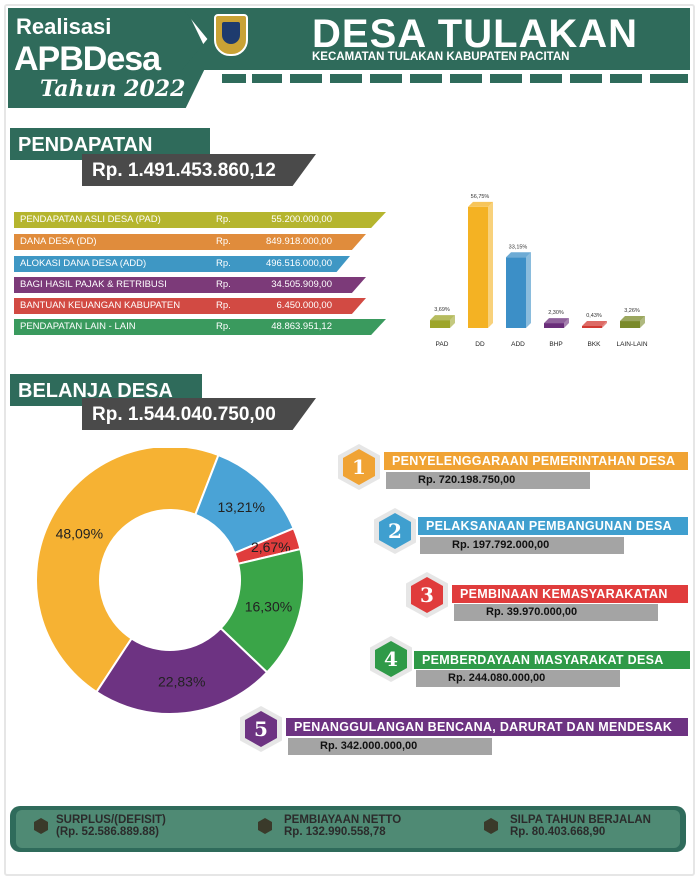 The image size is (699, 880). What do you see at coordinates (480, 197) in the screenshot?
I see `bar-value-label: 56,75%` at bounding box center [480, 197].